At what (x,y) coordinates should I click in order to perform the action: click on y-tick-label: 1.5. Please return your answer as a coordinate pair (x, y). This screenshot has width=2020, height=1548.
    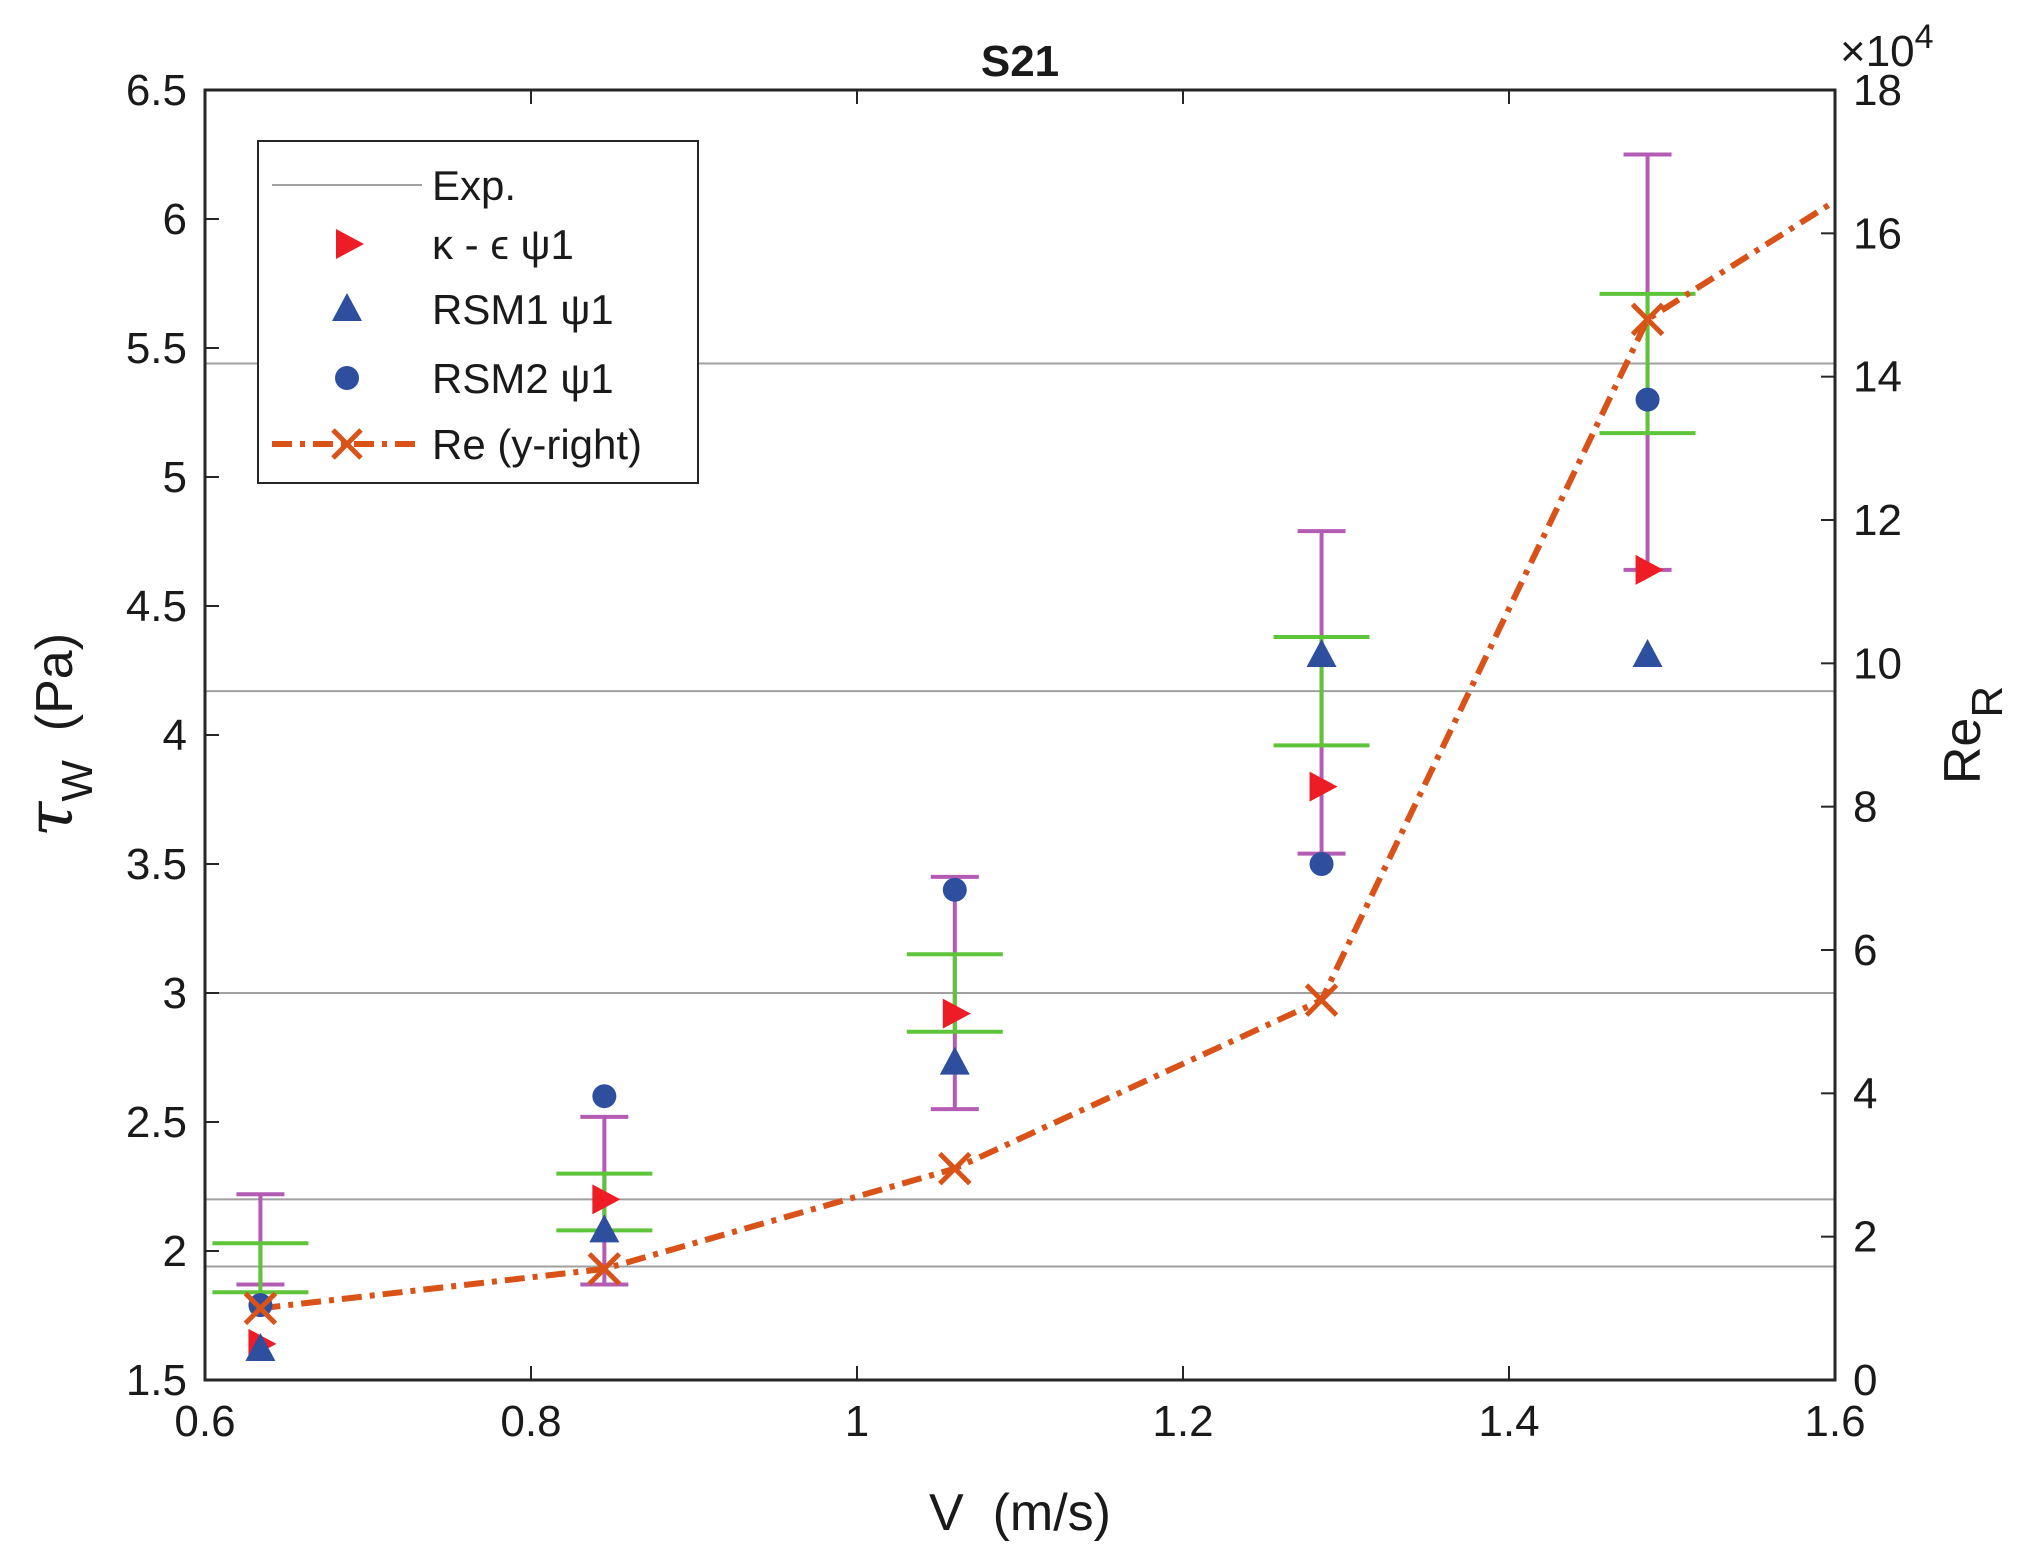
    Looking at the image, I should click on (156, 1380).